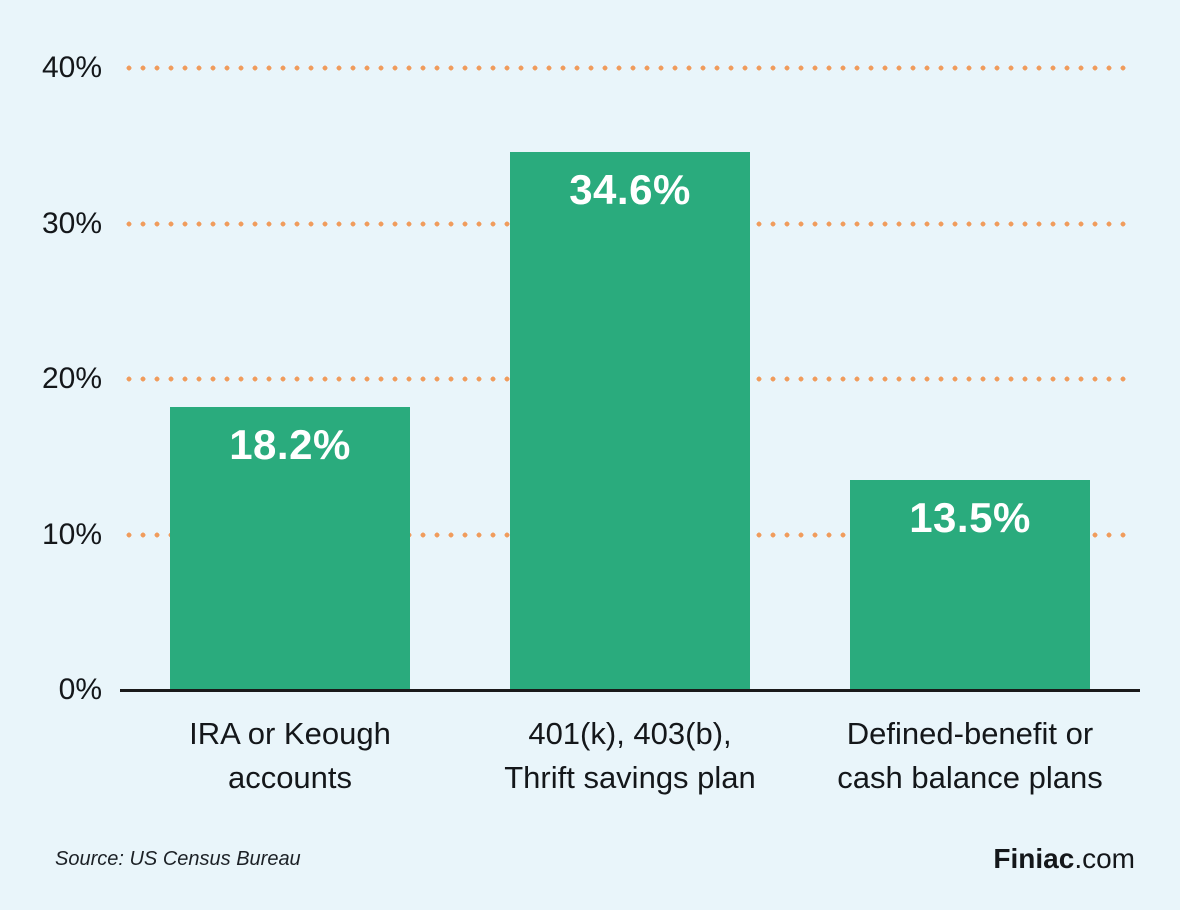 This screenshot has height=910, width=1180. Describe the element at coordinates (290, 733) in the screenshot. I see `x-category-label-line: IRA or Keough` at that location.